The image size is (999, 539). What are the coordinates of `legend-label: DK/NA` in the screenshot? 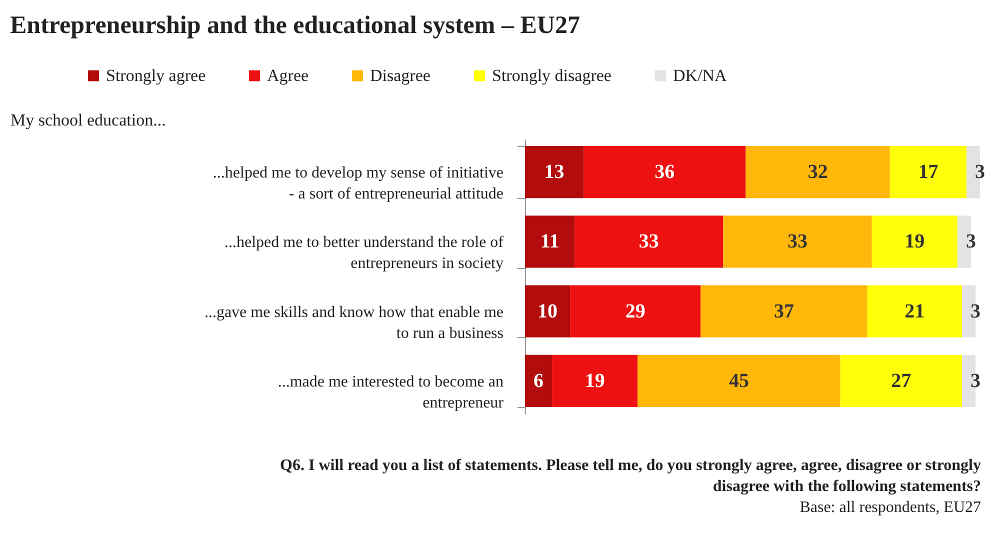 It's located at (700, 75).